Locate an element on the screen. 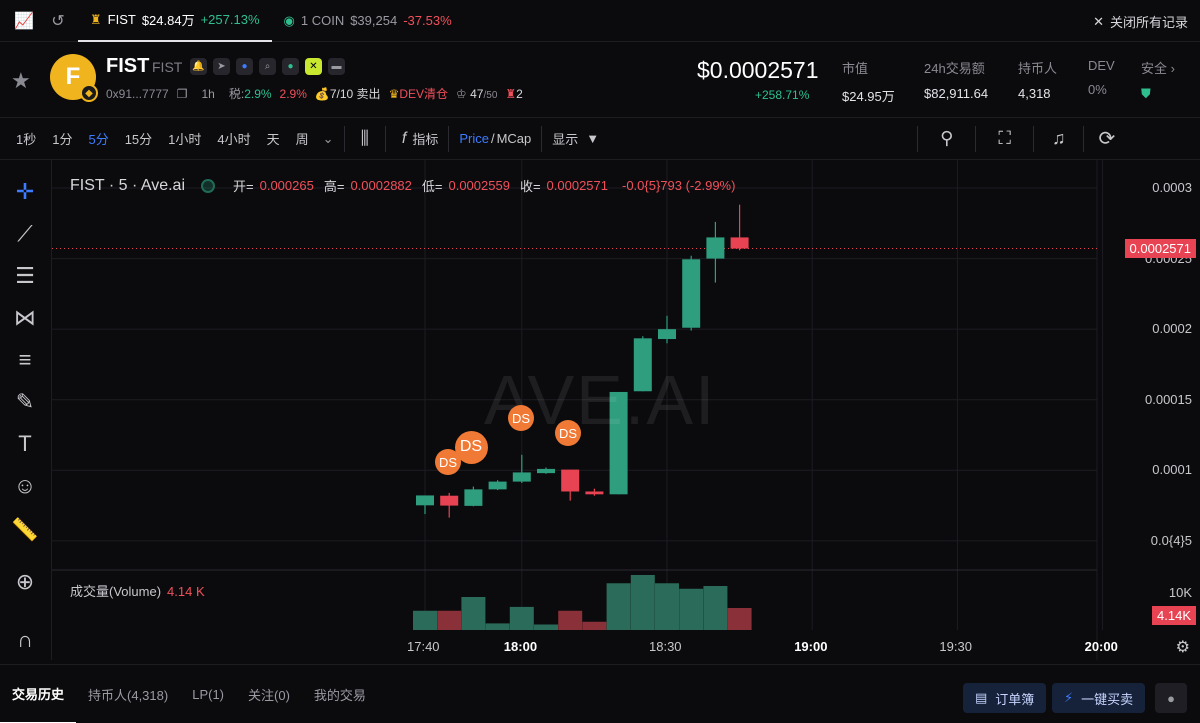 This screenshot has width=1200, height=723. bottom-tab-3: 关注(0) is located at coordinates (269, 695).